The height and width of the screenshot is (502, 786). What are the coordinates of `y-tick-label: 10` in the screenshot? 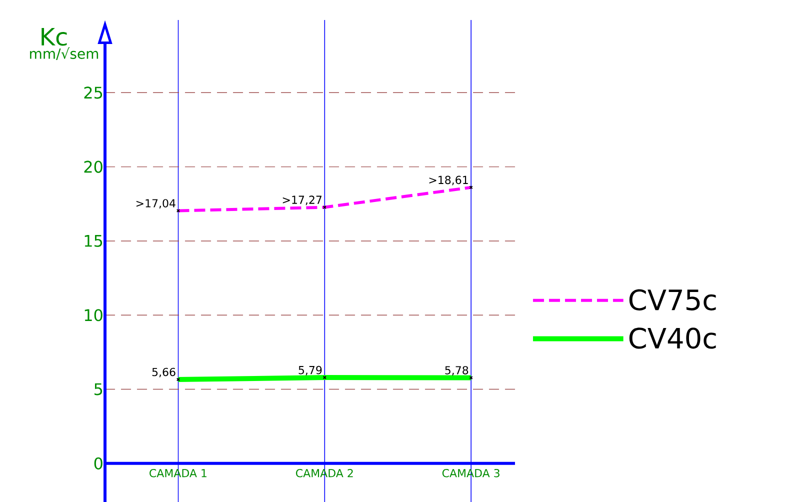 It's located at (93, 315).